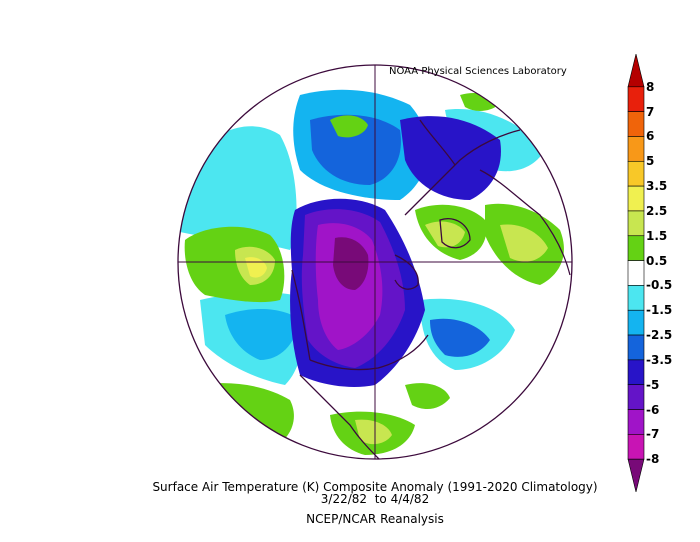  I want to click on colorbar-tick-label: -8, so click(653, 459).